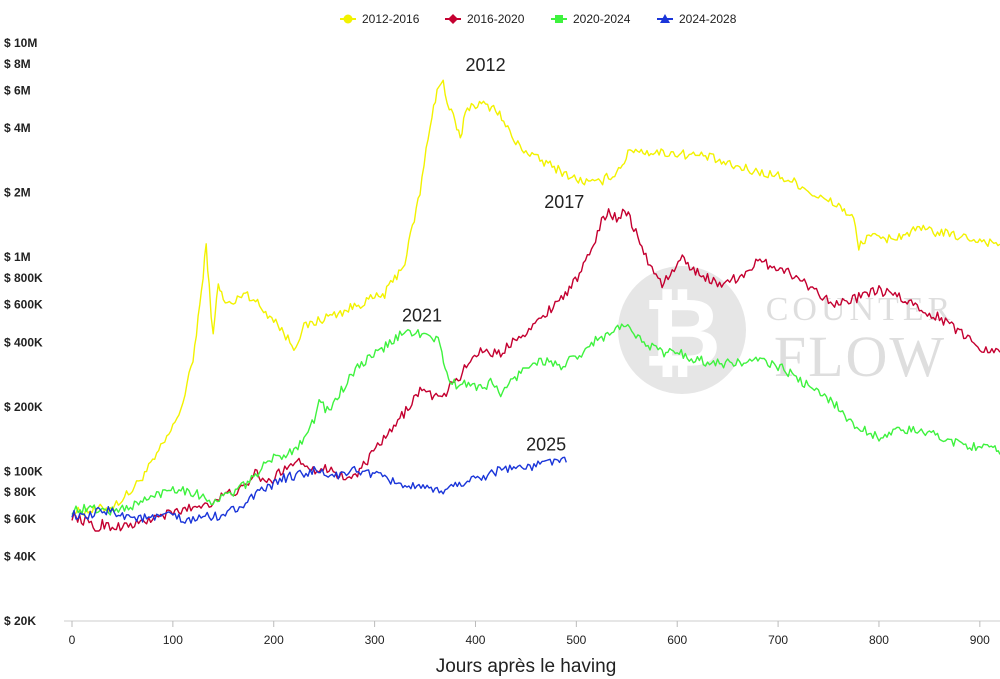 This screenshot has height=679, width=1000. What do you see at coordinates (391, 19) in the screenshot?
I see `legend-label: 2012-2016` at bounding box center [391, 19].